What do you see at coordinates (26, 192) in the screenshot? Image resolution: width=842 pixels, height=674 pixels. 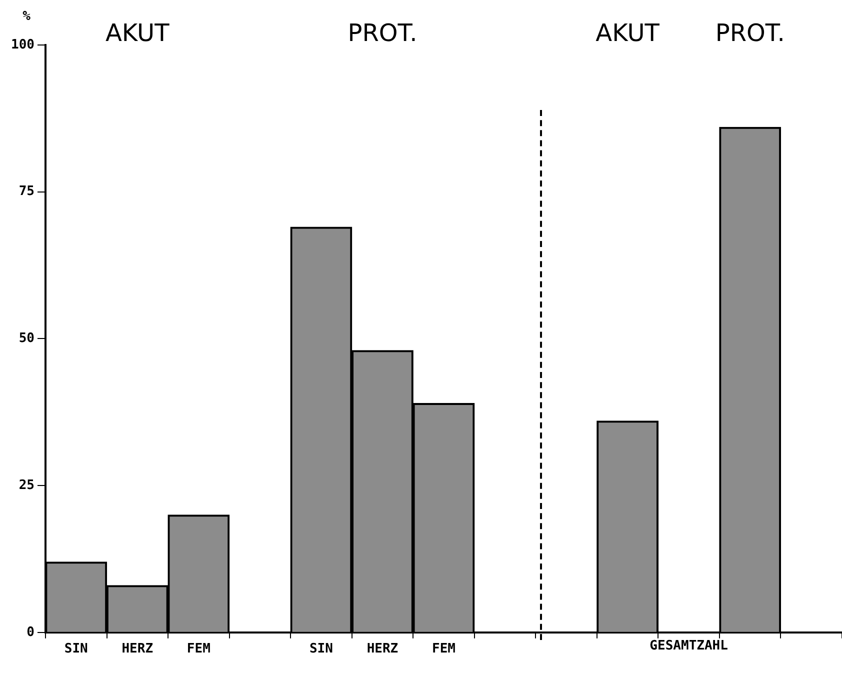 I see `y-tick-label: 75` at bounding box center [26, 192].